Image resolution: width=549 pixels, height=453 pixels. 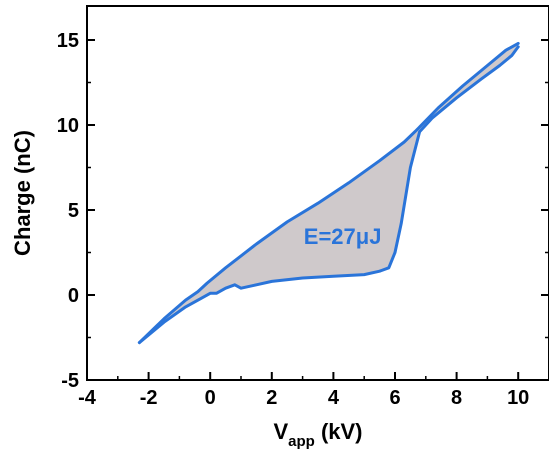 What do you see at coordinates (68, 126) in the screenshot?
I see `y-tick-label: 10` at bounding box center [68, 126].